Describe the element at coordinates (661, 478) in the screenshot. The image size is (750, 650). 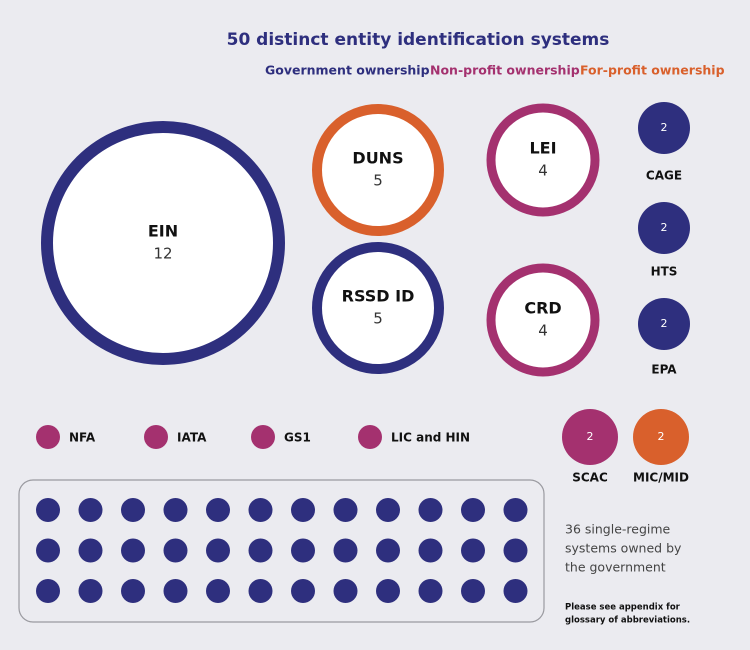
I see `system-name: MIC/MID` at that location.